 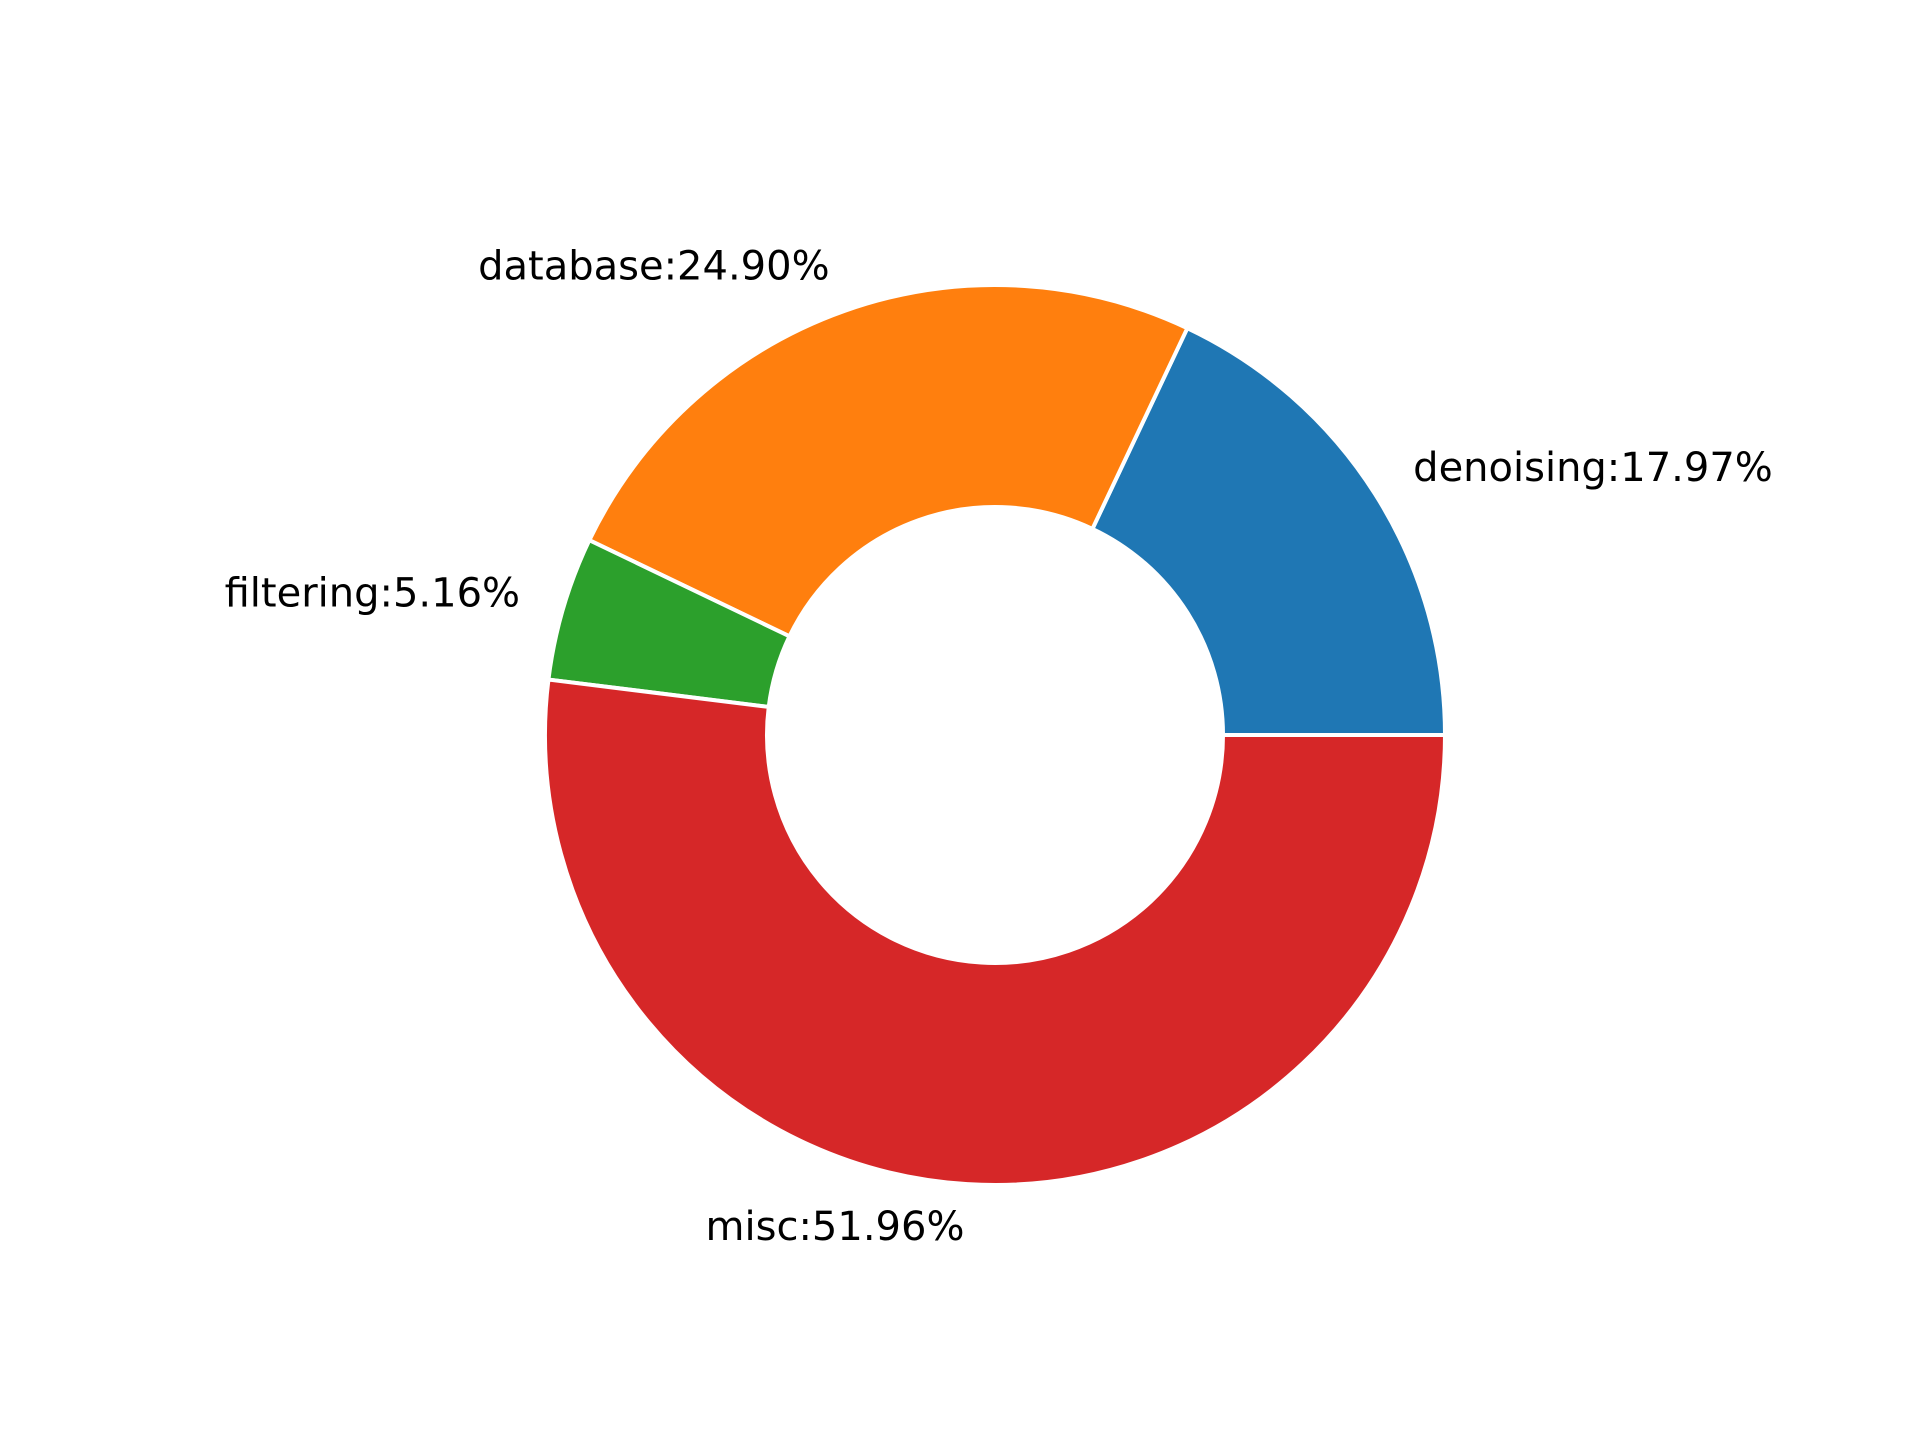 I want to click on slice-label-database: database:24.90%, so click(x=653, y=266).